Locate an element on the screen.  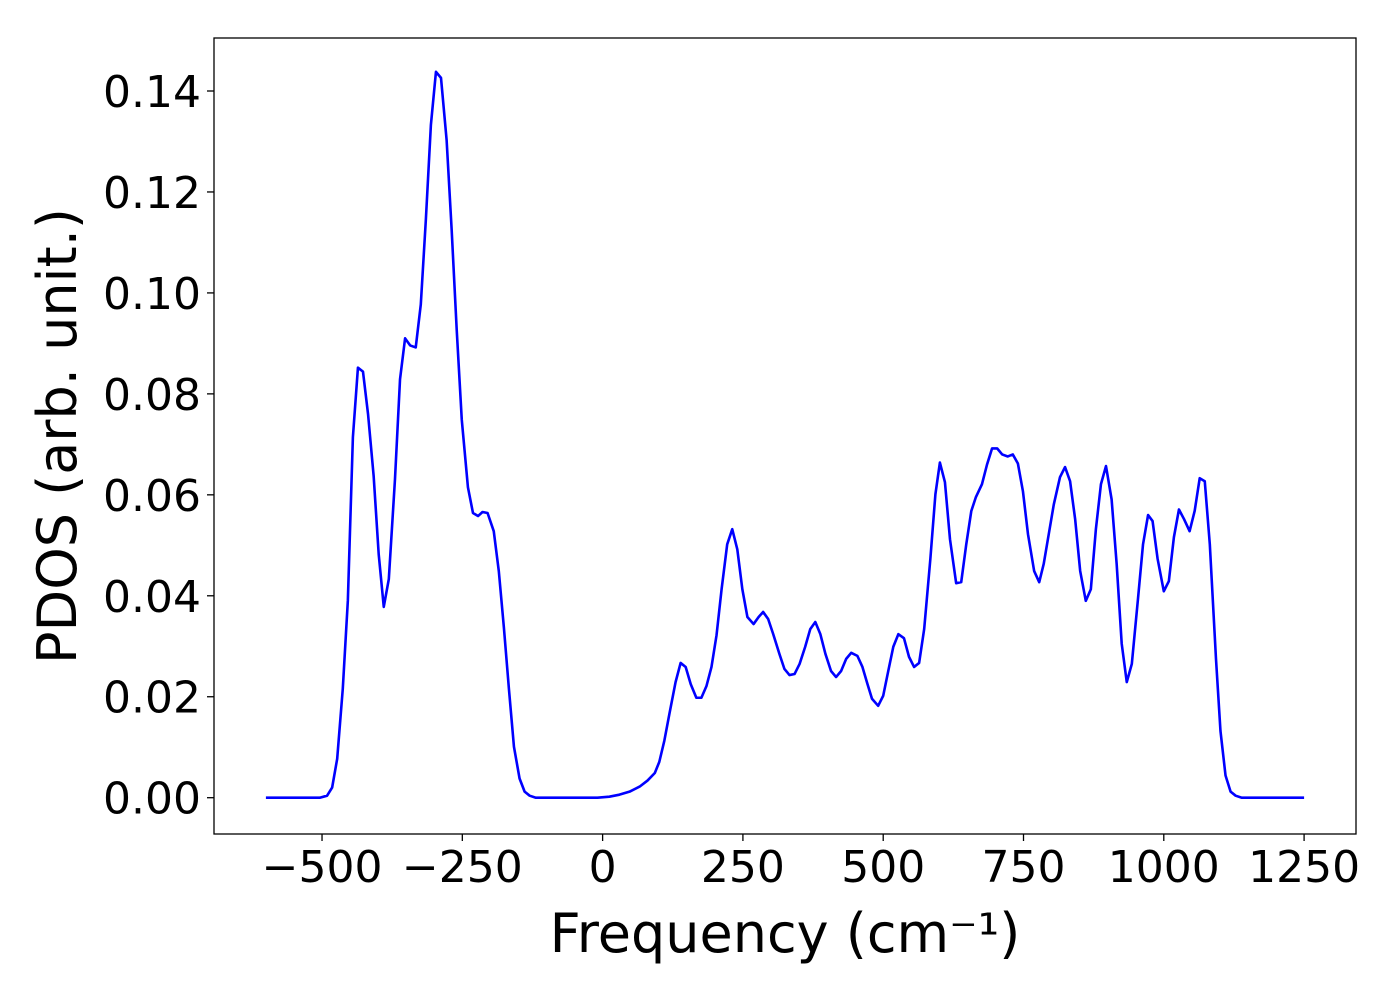
y-tick-label: 0.08 is located at coordinates (152, 395).